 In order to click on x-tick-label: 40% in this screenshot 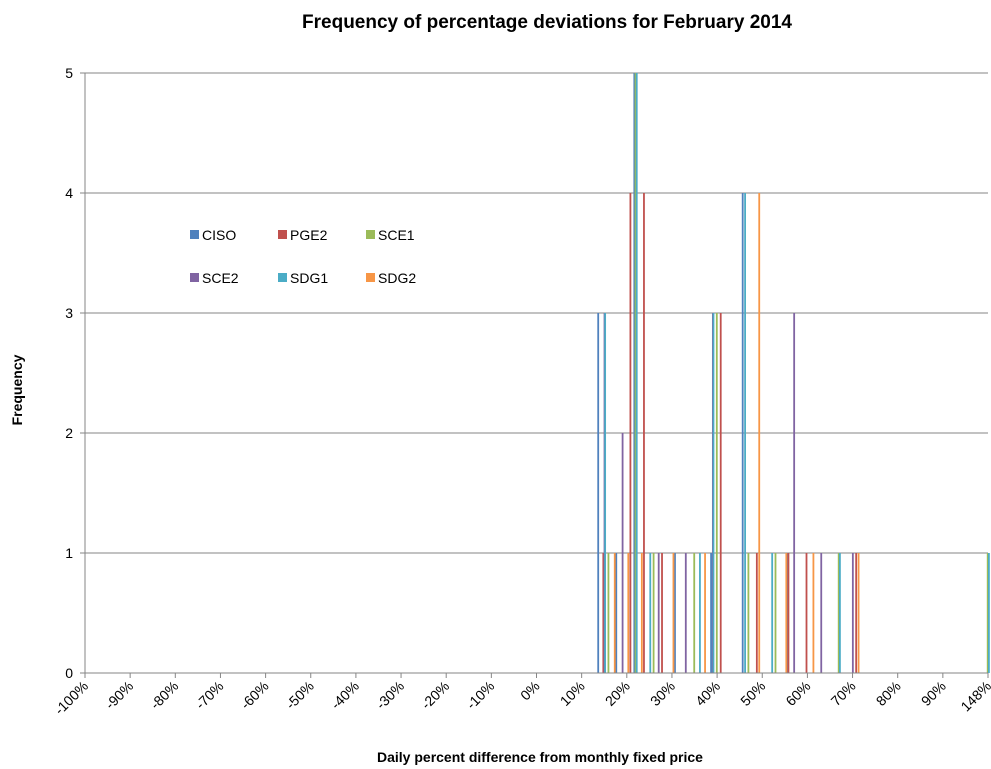, I will do `click(707, 693)`.